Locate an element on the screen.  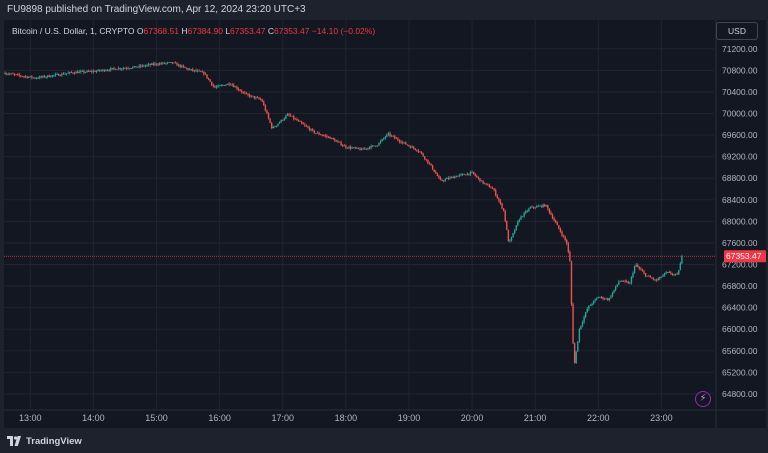
lightning-icon: ⚡ is located at coordinates (703, 399).